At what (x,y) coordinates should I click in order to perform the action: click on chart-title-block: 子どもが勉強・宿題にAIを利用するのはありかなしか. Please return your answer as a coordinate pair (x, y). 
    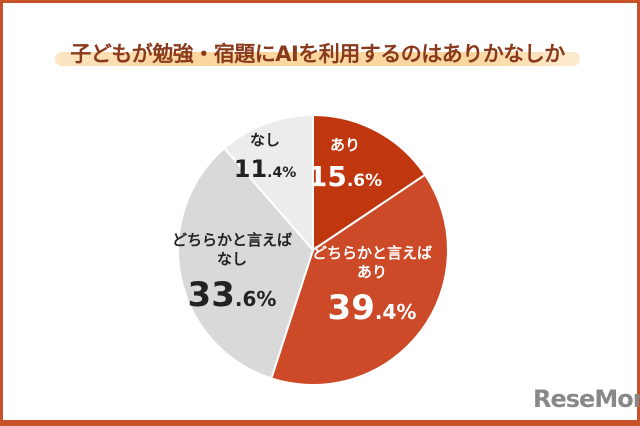
    Looking at the image, I should click on (317, 53).